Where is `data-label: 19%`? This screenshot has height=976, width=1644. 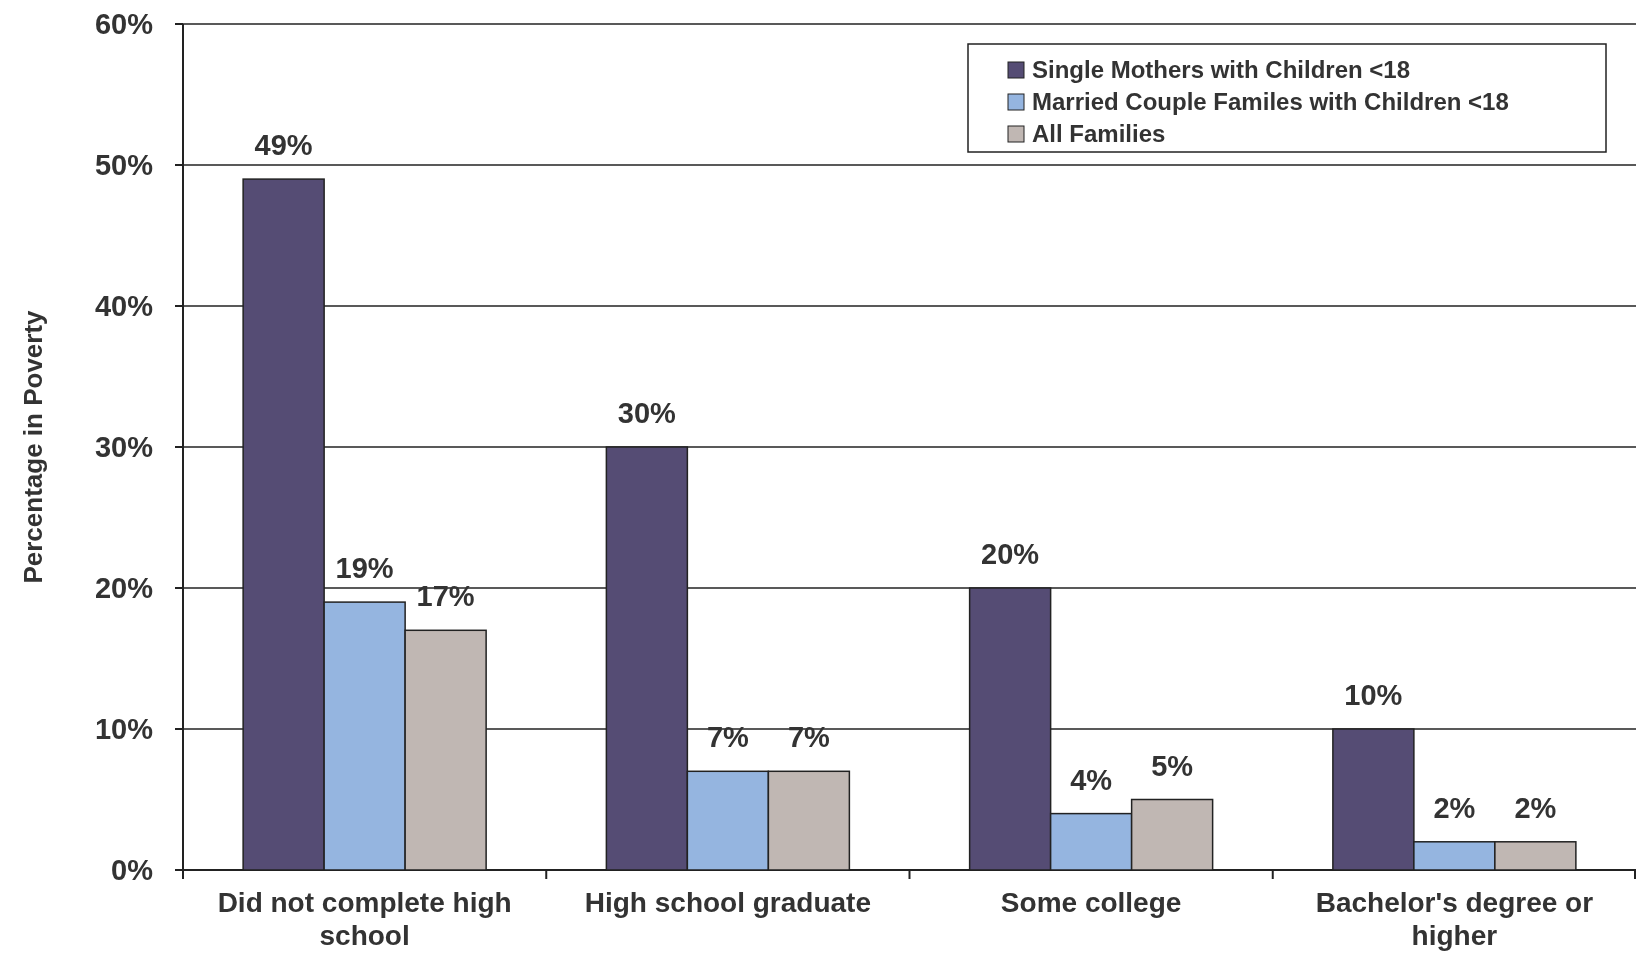 data-label: 19% is located at coordinates (364, 568).